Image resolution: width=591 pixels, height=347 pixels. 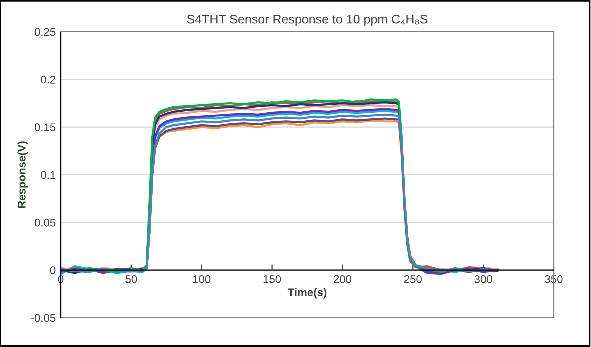 What do you see at coordinates (45, 128) in the screenshot?
I see `y-tick-label: 0.15` at bounding box center [45, 128].